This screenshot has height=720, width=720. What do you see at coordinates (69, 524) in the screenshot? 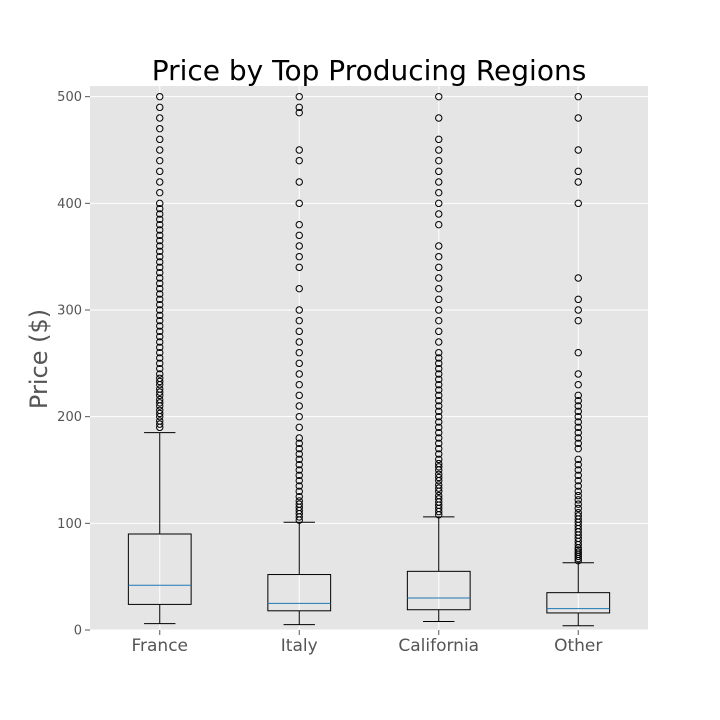
I see `y-tick-label: 100` at bounding box center [69, 524].